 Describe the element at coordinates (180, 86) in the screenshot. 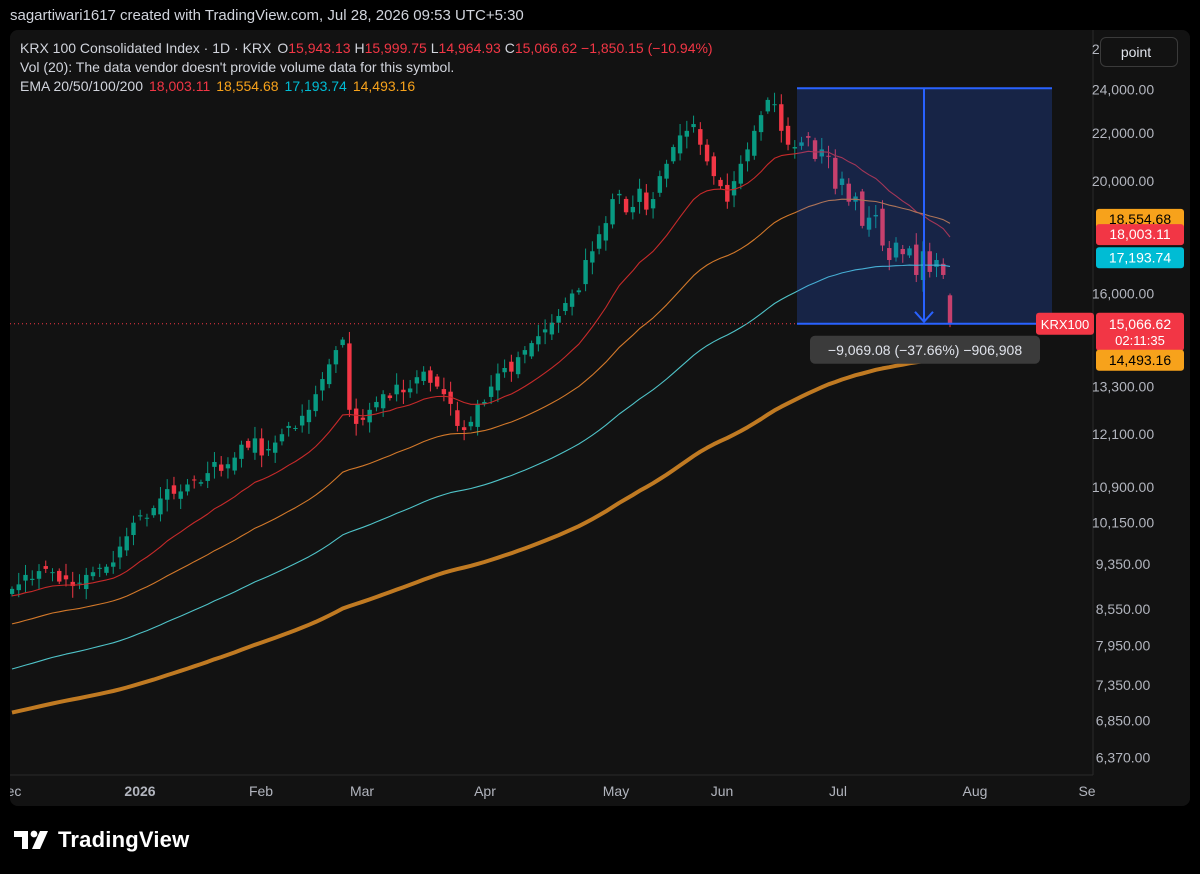

I see `ema20-value: 18,003.11` at that location.